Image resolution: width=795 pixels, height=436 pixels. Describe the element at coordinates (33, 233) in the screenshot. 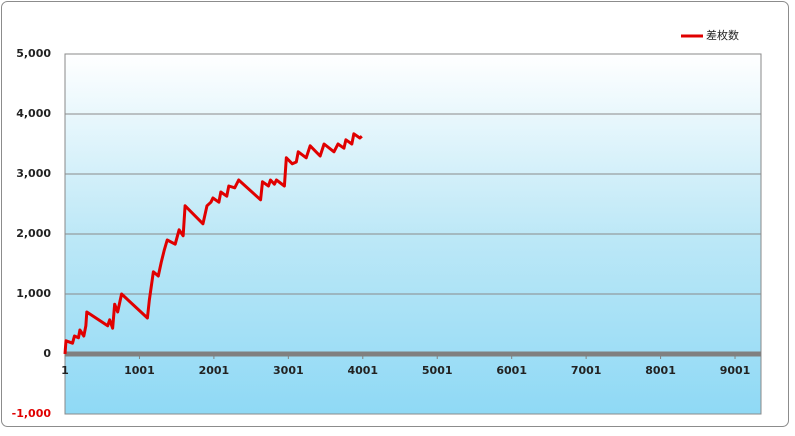

I see `y-tick-label: 2,000` at that location.